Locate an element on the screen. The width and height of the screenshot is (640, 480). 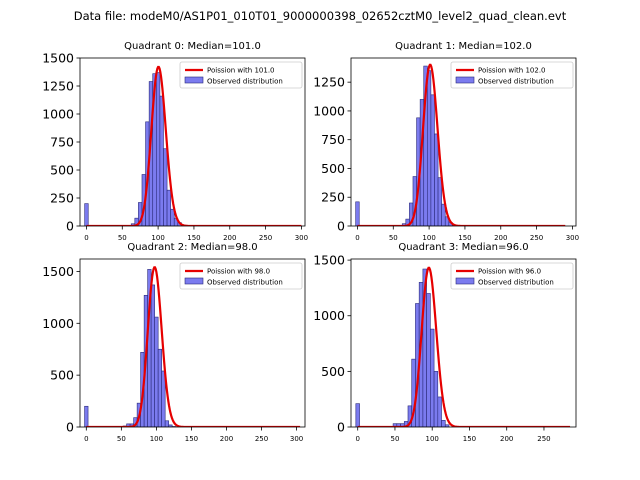
chart-title: Quadrant 2: Median=98.0 is located at coordinates (192, 247).